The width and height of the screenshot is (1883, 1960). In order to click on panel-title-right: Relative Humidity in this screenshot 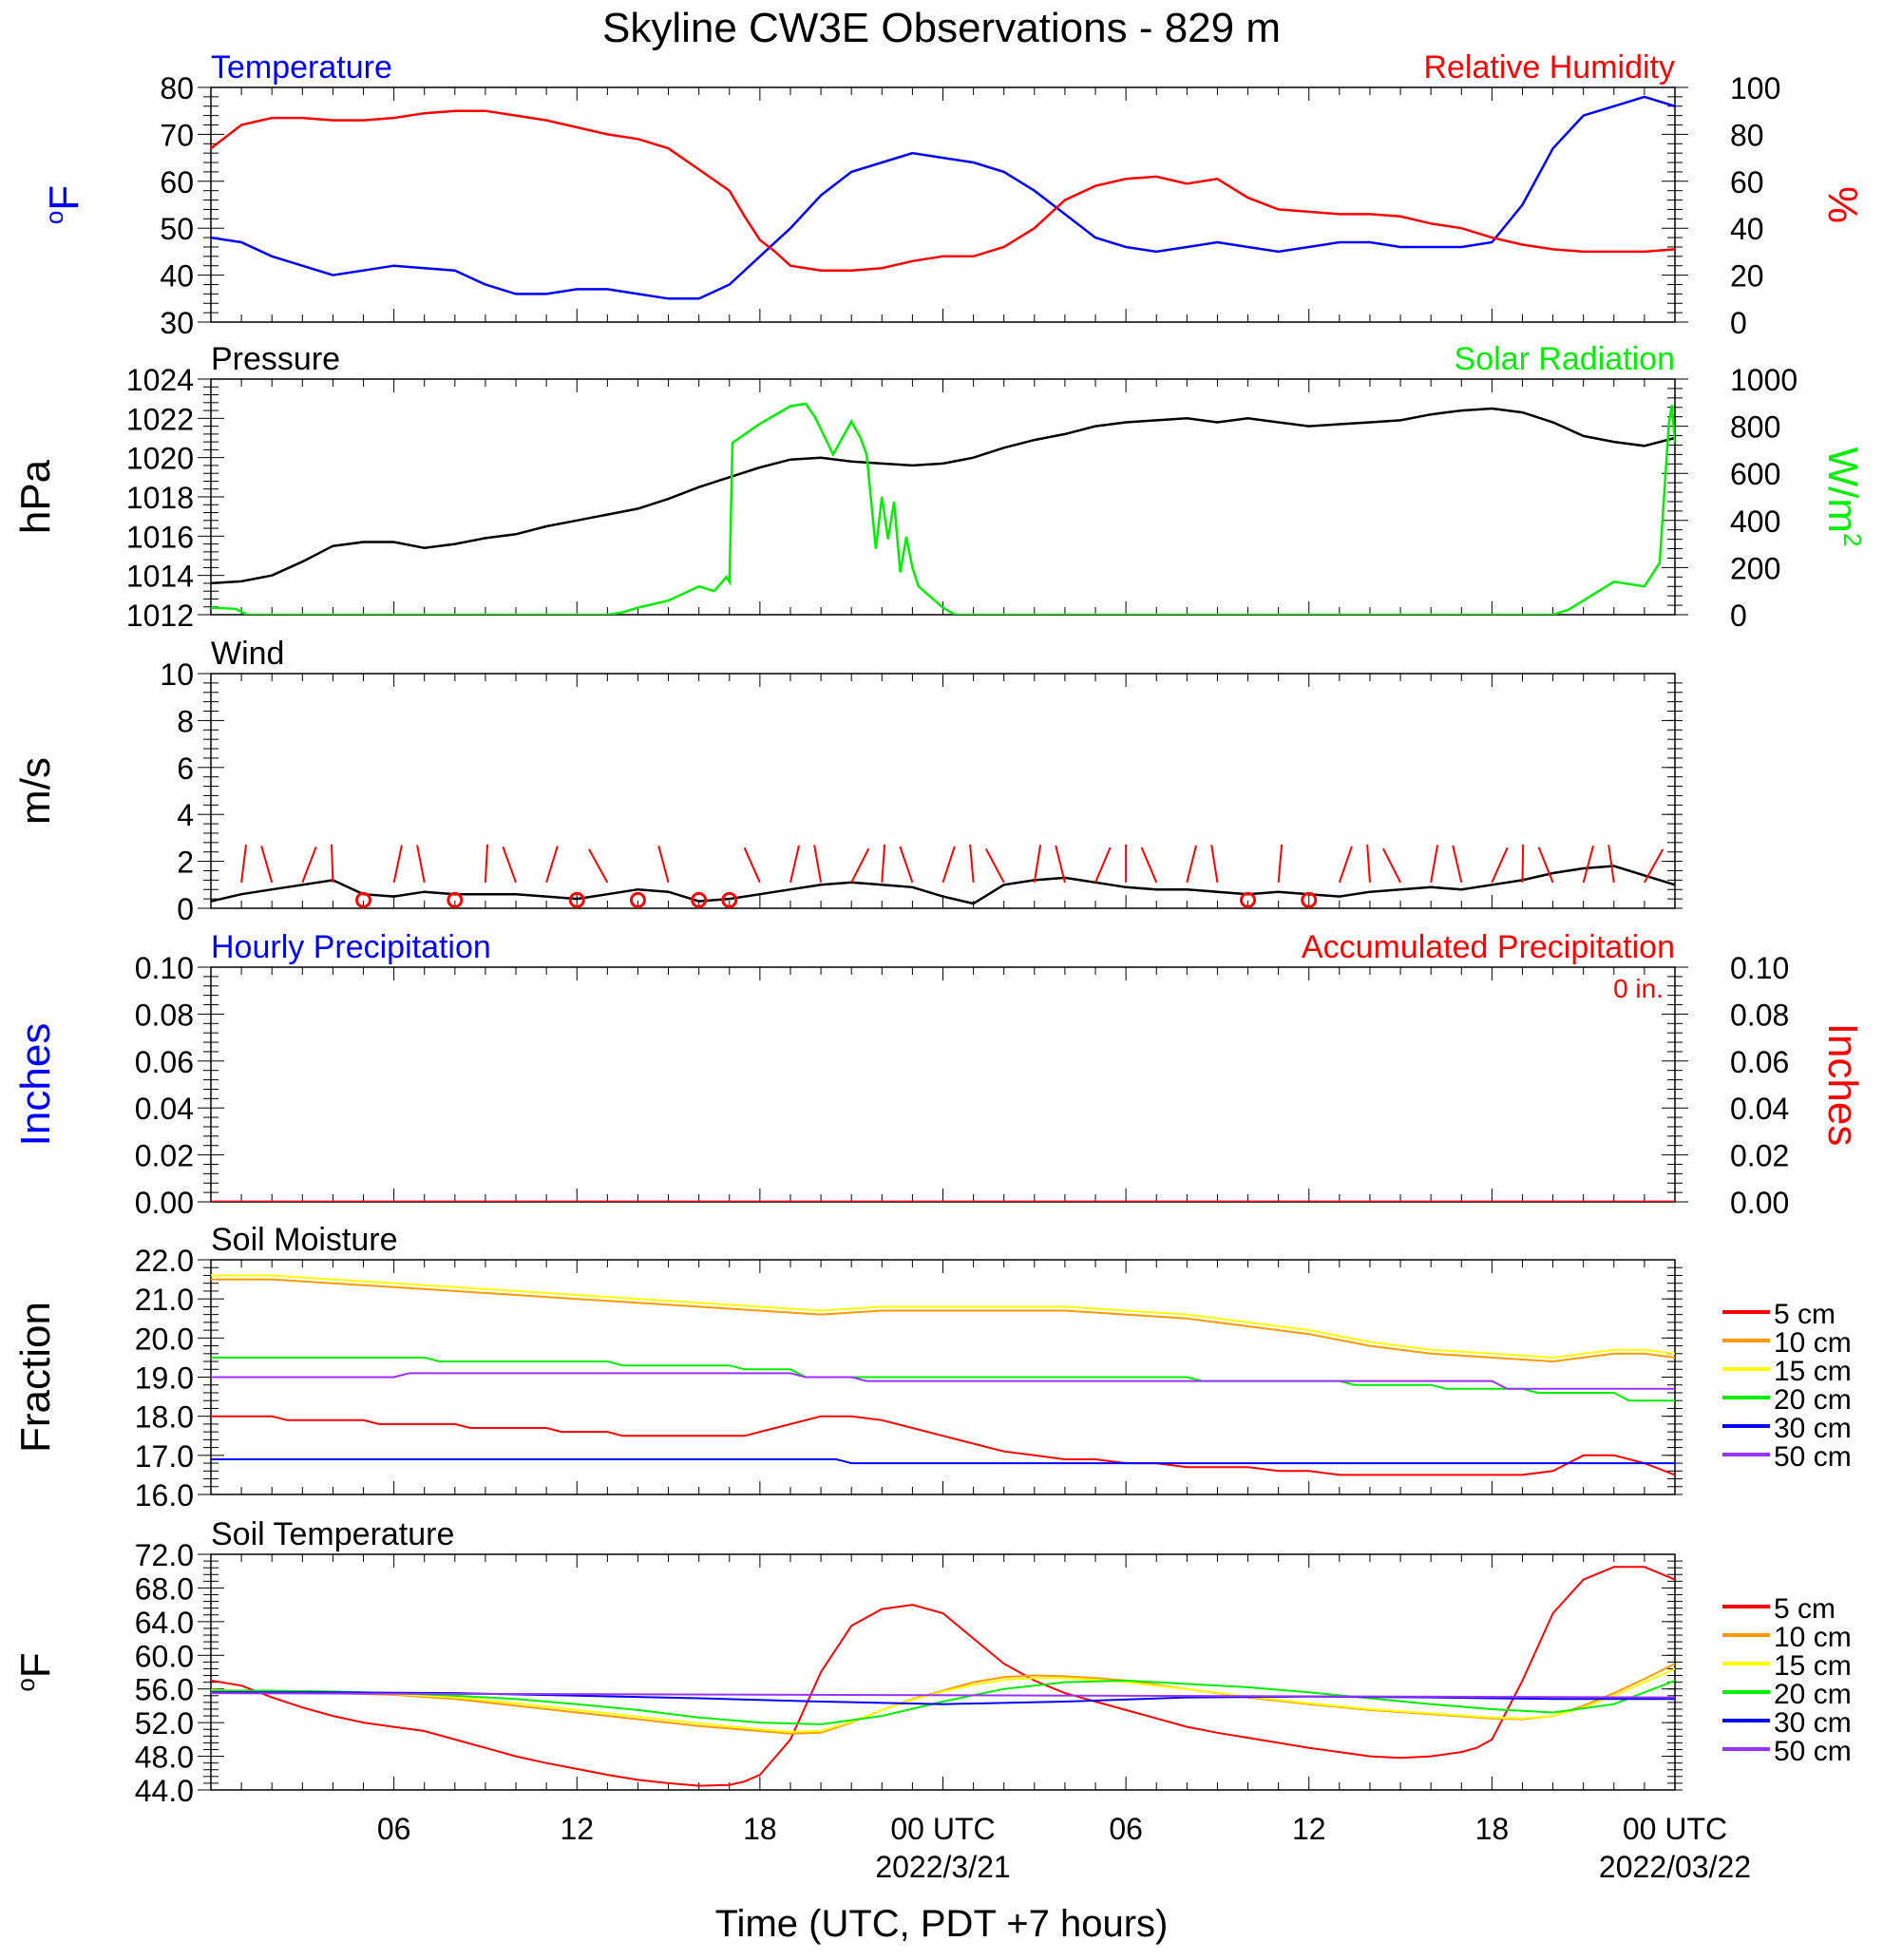, I will do `click(1549, 67)`.